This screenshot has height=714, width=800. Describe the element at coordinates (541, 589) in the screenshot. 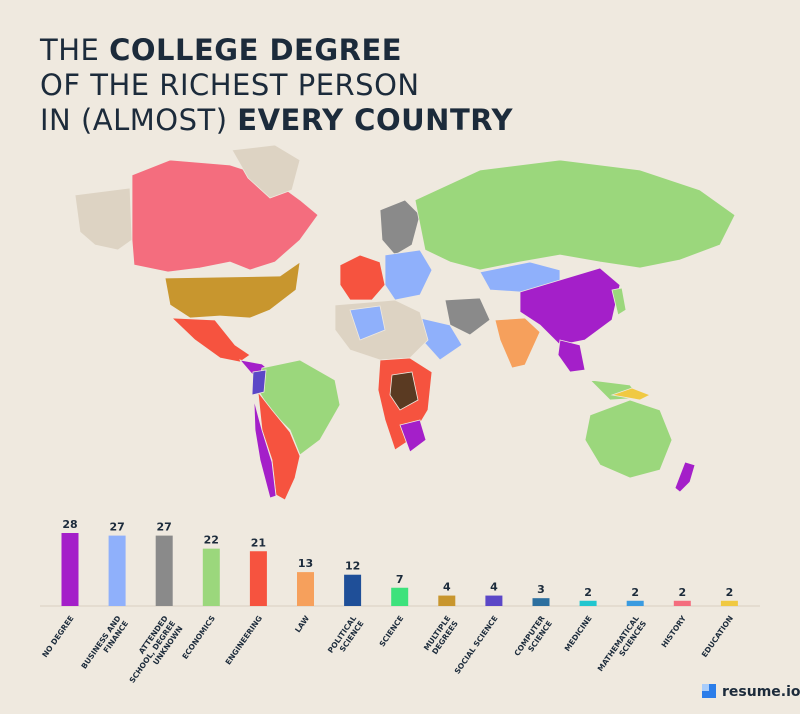

I see `value-label: 3` at that location.